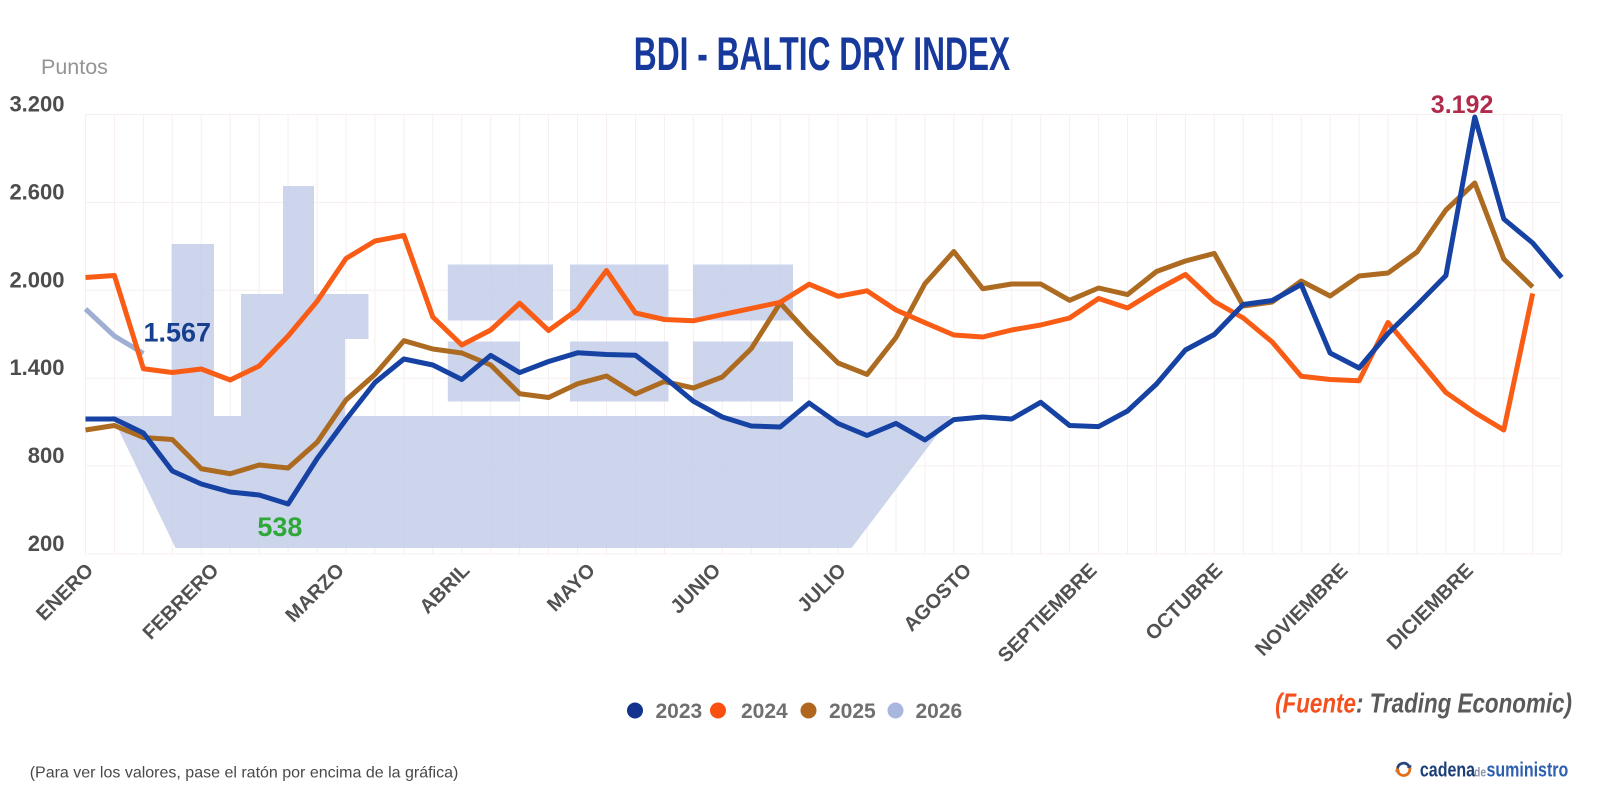 The width and height of the screenshot is (1600, 800). Describe the element at coordinates (1448, 770) in the screenshot. I see `svg-text: cadena` at that location.